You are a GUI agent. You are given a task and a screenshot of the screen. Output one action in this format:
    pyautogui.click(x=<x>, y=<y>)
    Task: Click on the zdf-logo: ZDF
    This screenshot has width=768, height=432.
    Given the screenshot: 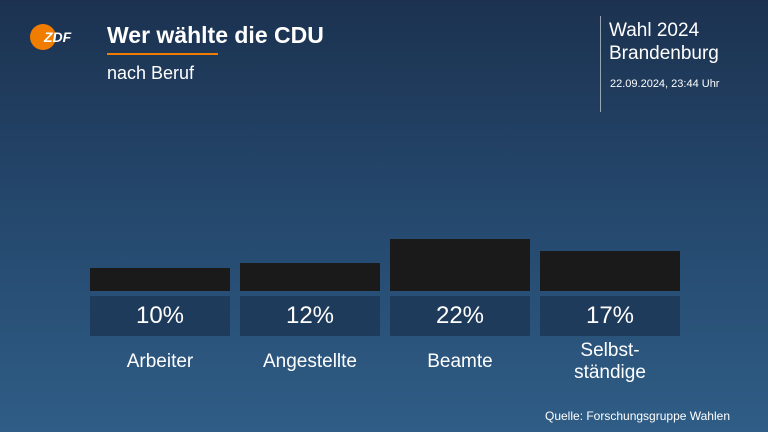 What is the action you would take?
    pyautogui.click(x=51, y=37)
    